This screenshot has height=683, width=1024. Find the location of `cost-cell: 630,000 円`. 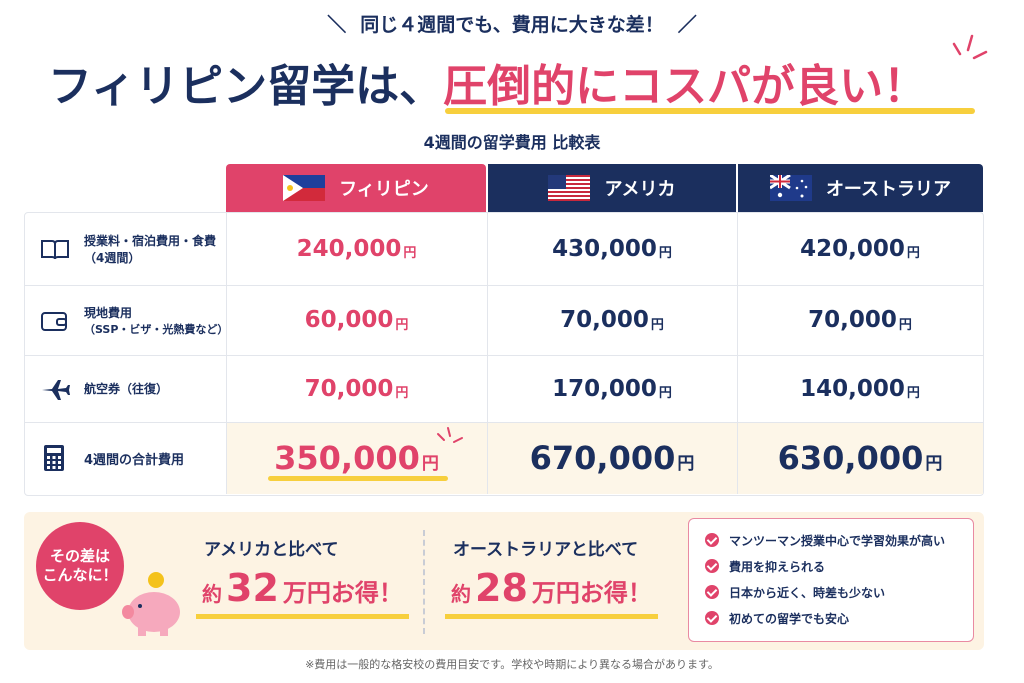

cost-cell: 630,000 円 is located at coordinates (860, 458).